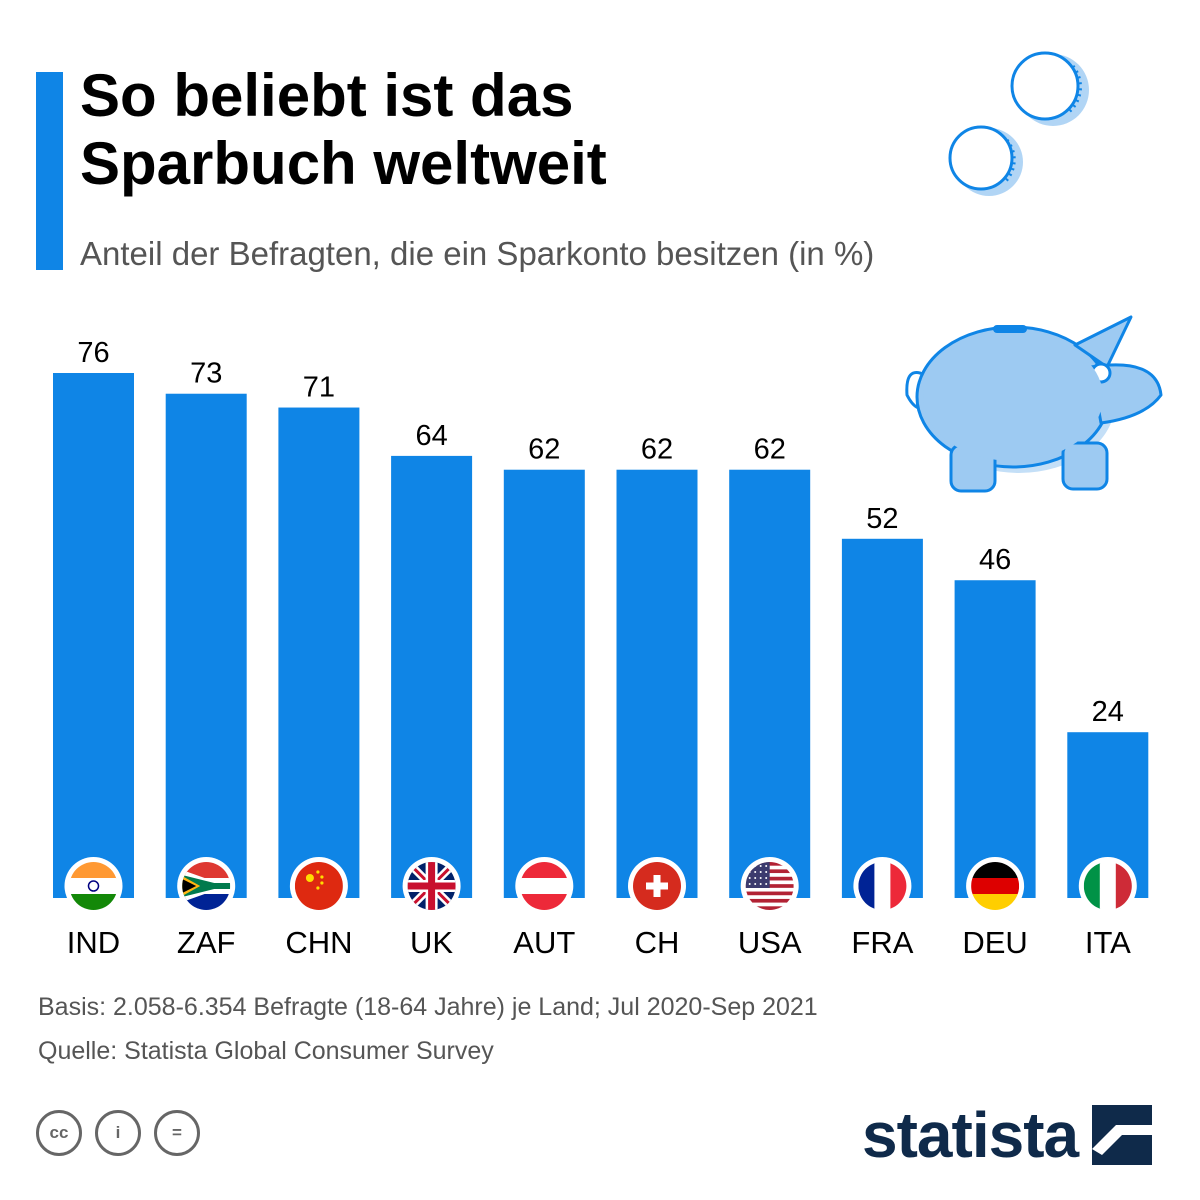  I want to click on nd-icon: =, so click(177, 1133).